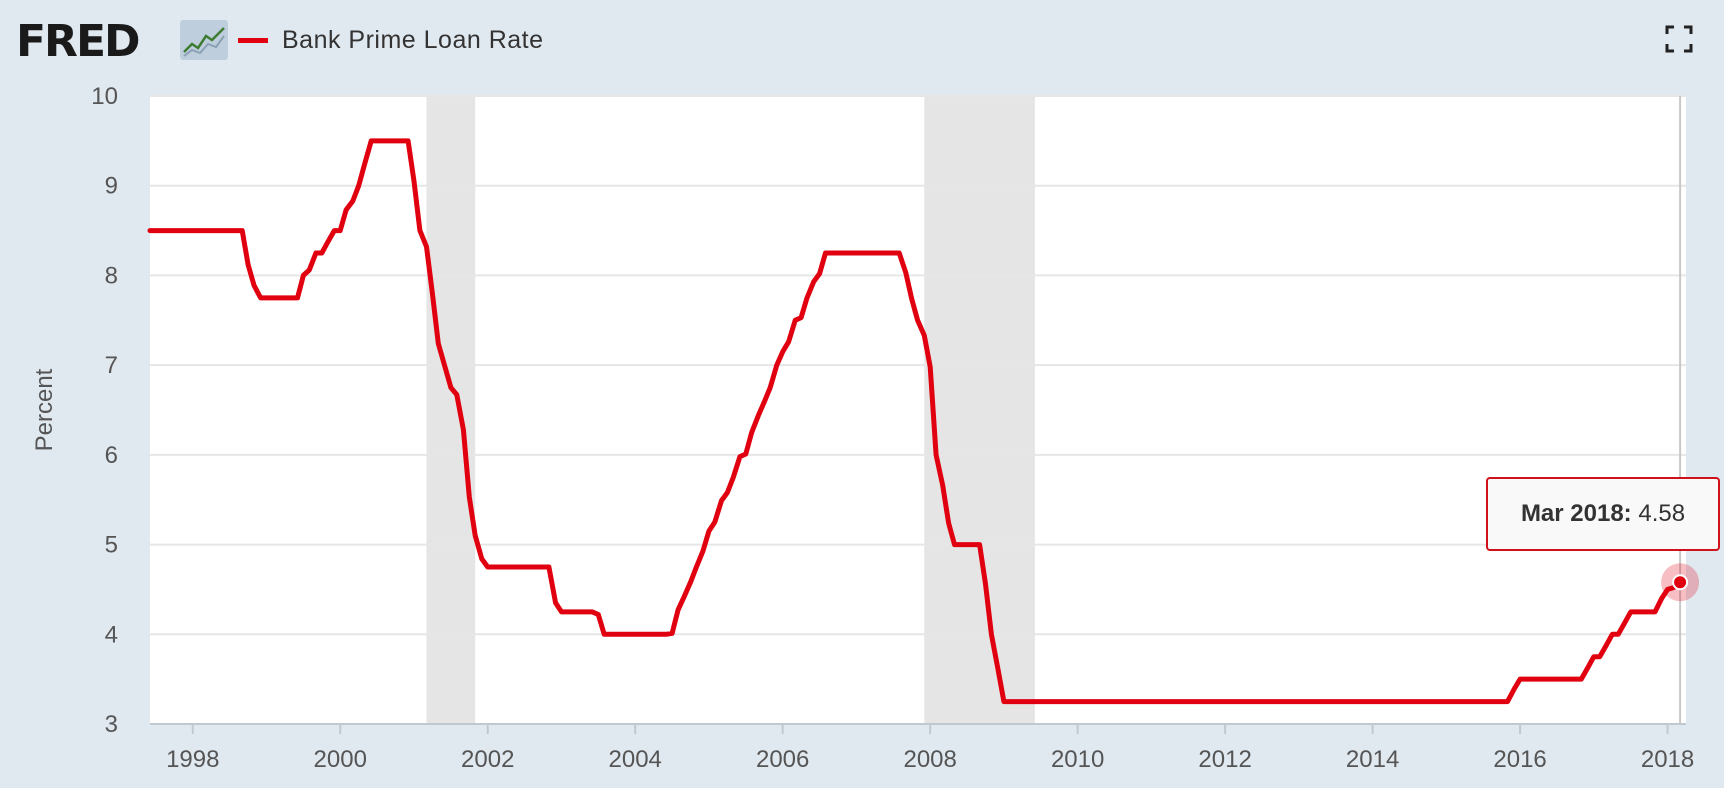  What do you see at coordinates (1372, 759) in the screenshot?
I see `x-tick-label: 2014` at bounding box center [1372, 759].